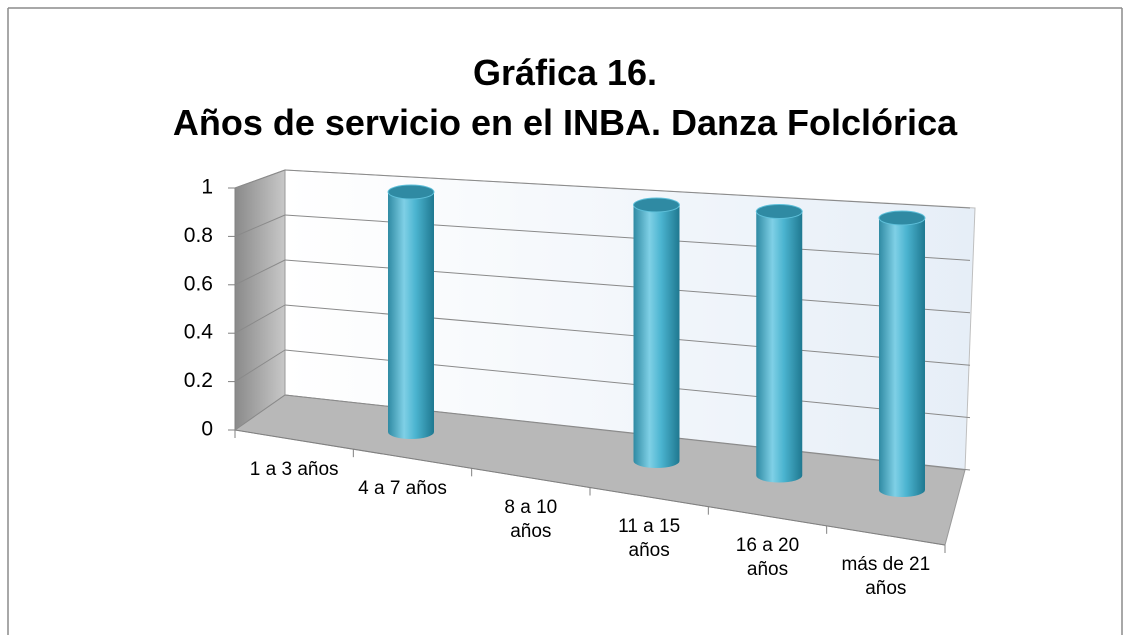  I want to click on x-tick-label: 16 a 20 años, so click(767, 558).